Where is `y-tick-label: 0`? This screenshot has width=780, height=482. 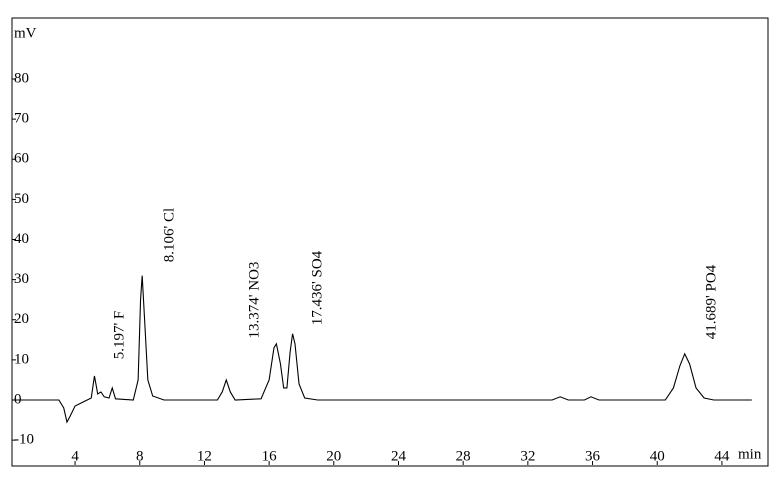 y-tick-label: 0 is located at coordinates (18, 399).